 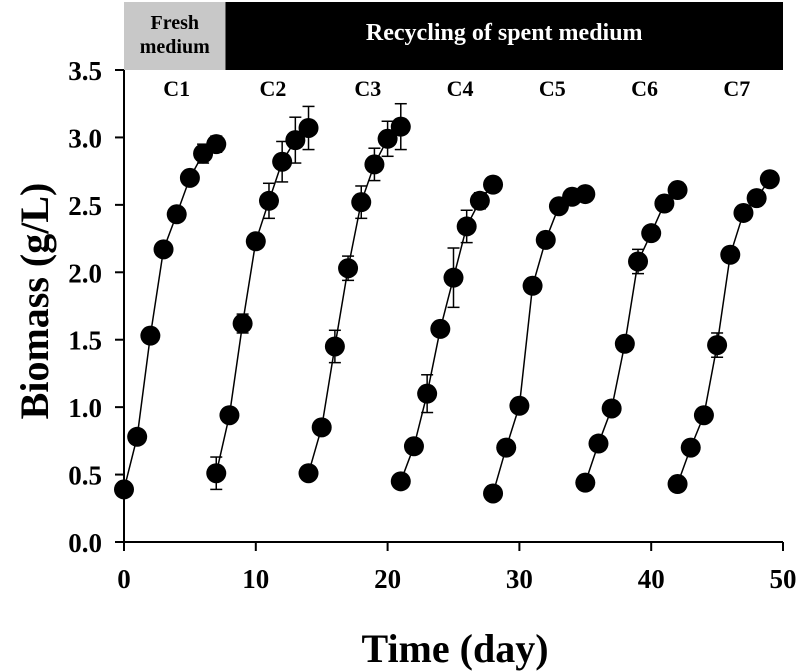 I want to click on cycle-label: C1, so click(x=176, y=88).